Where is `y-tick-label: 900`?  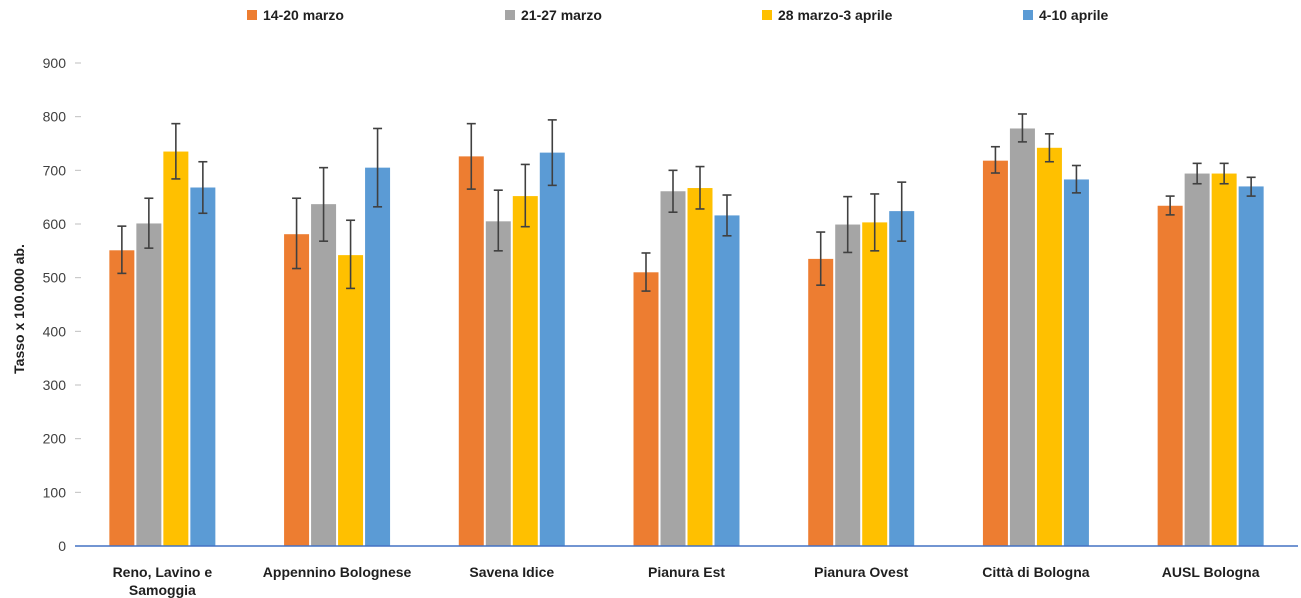
y-tick-label: 900 is located at coordinates (55, 63).